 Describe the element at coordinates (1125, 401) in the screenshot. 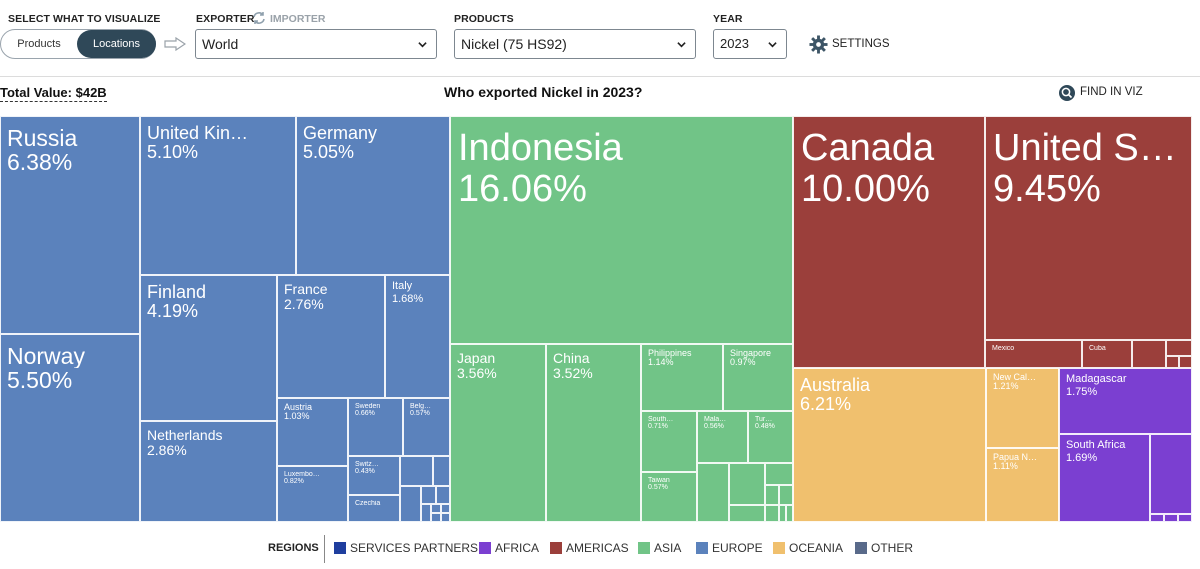

I see `treemap-cell-madagascar: Madagascar 1.75%` at that location.